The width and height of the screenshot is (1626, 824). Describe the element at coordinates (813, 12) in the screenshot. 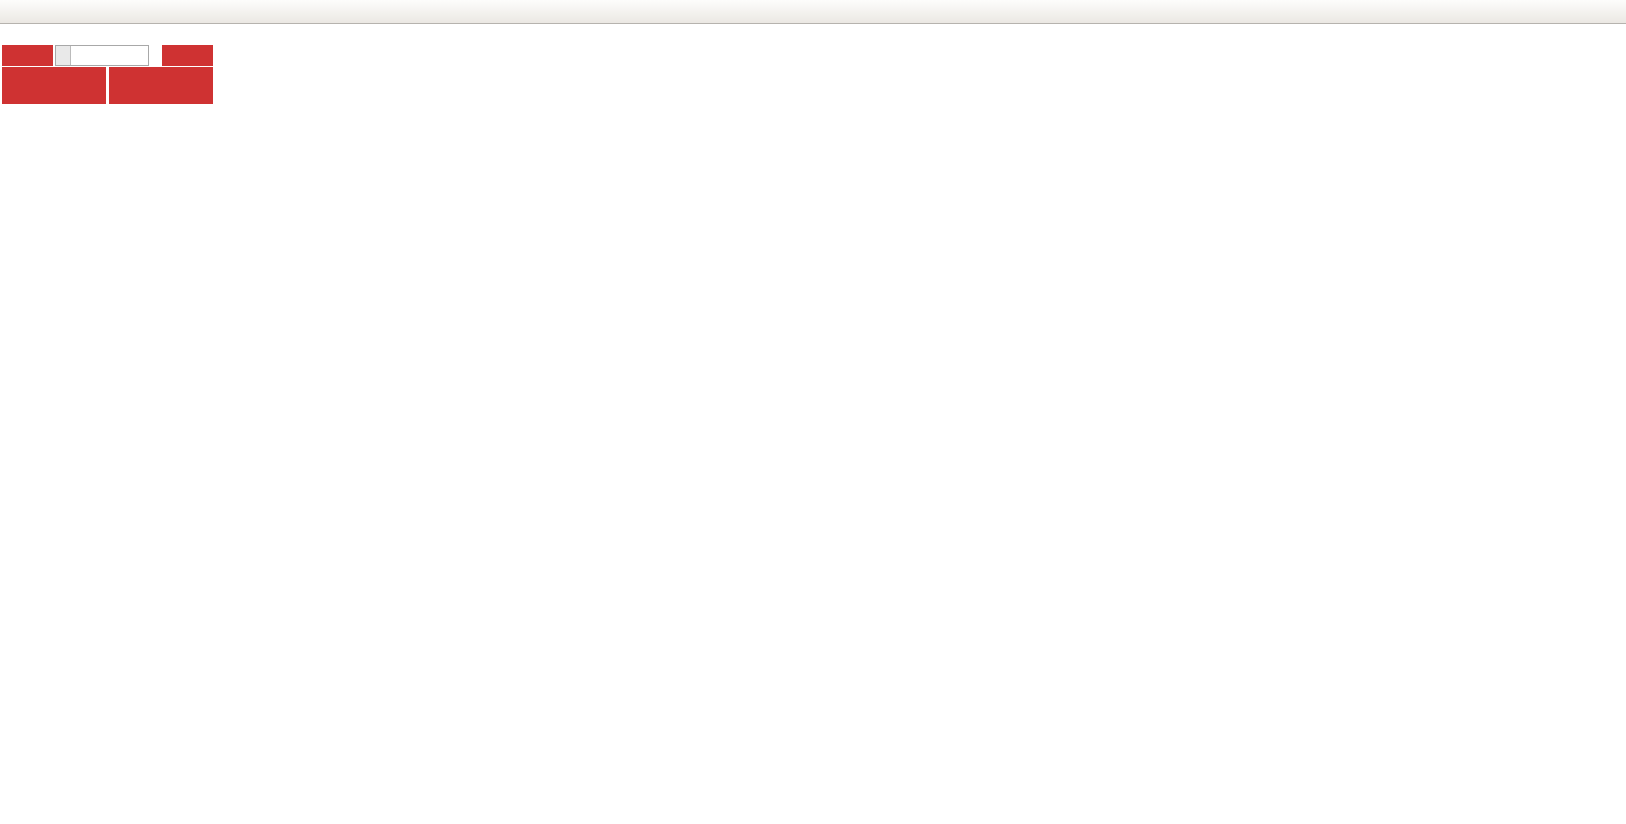

I see `main-toolbar` at that location.